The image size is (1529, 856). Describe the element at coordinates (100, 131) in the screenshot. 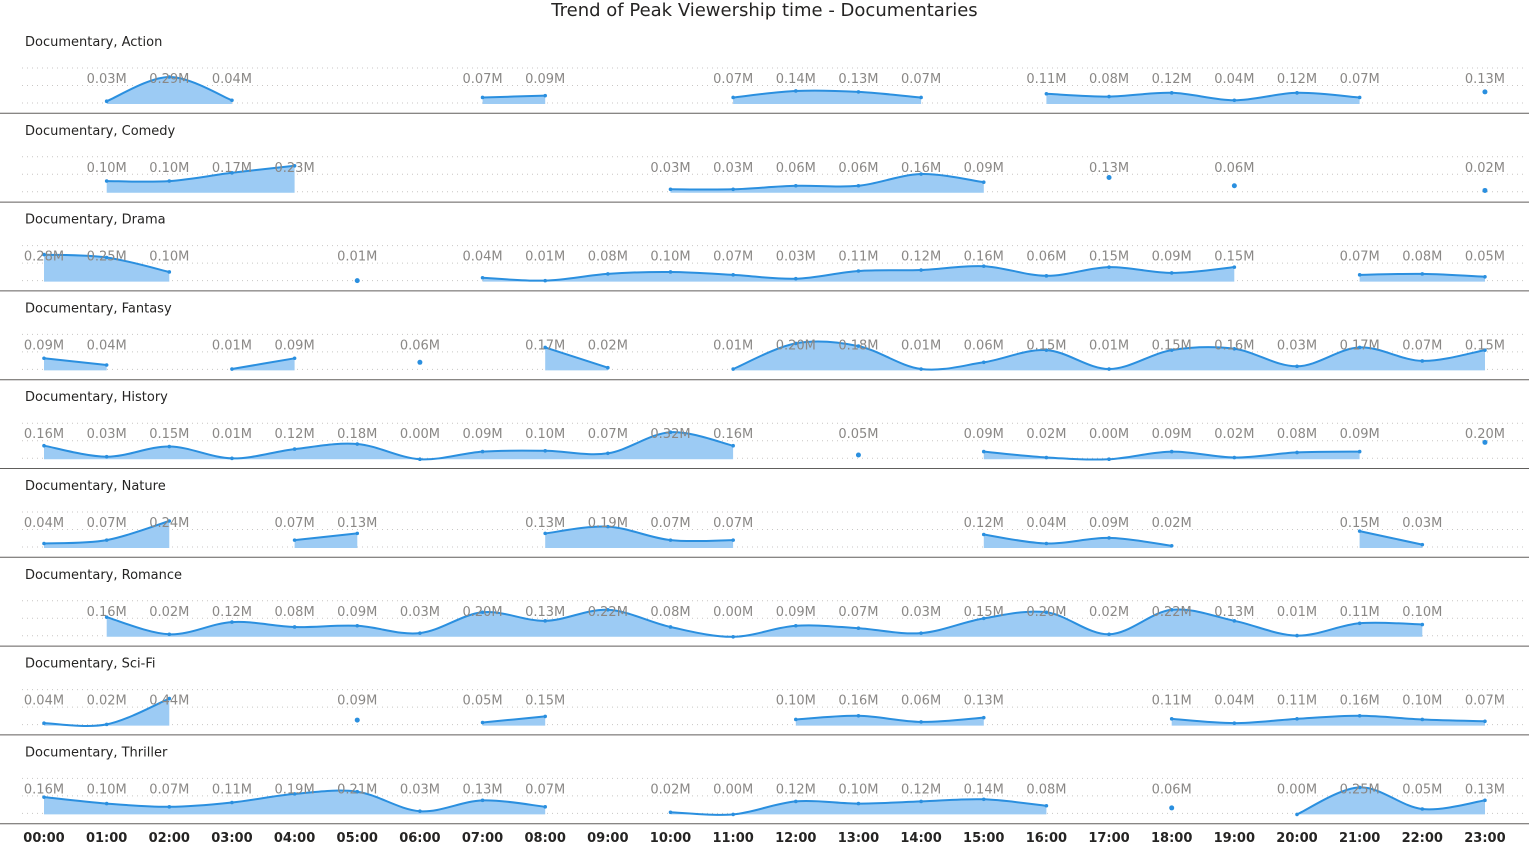

I see `panel-label: Documentary, Comedy` at that location.